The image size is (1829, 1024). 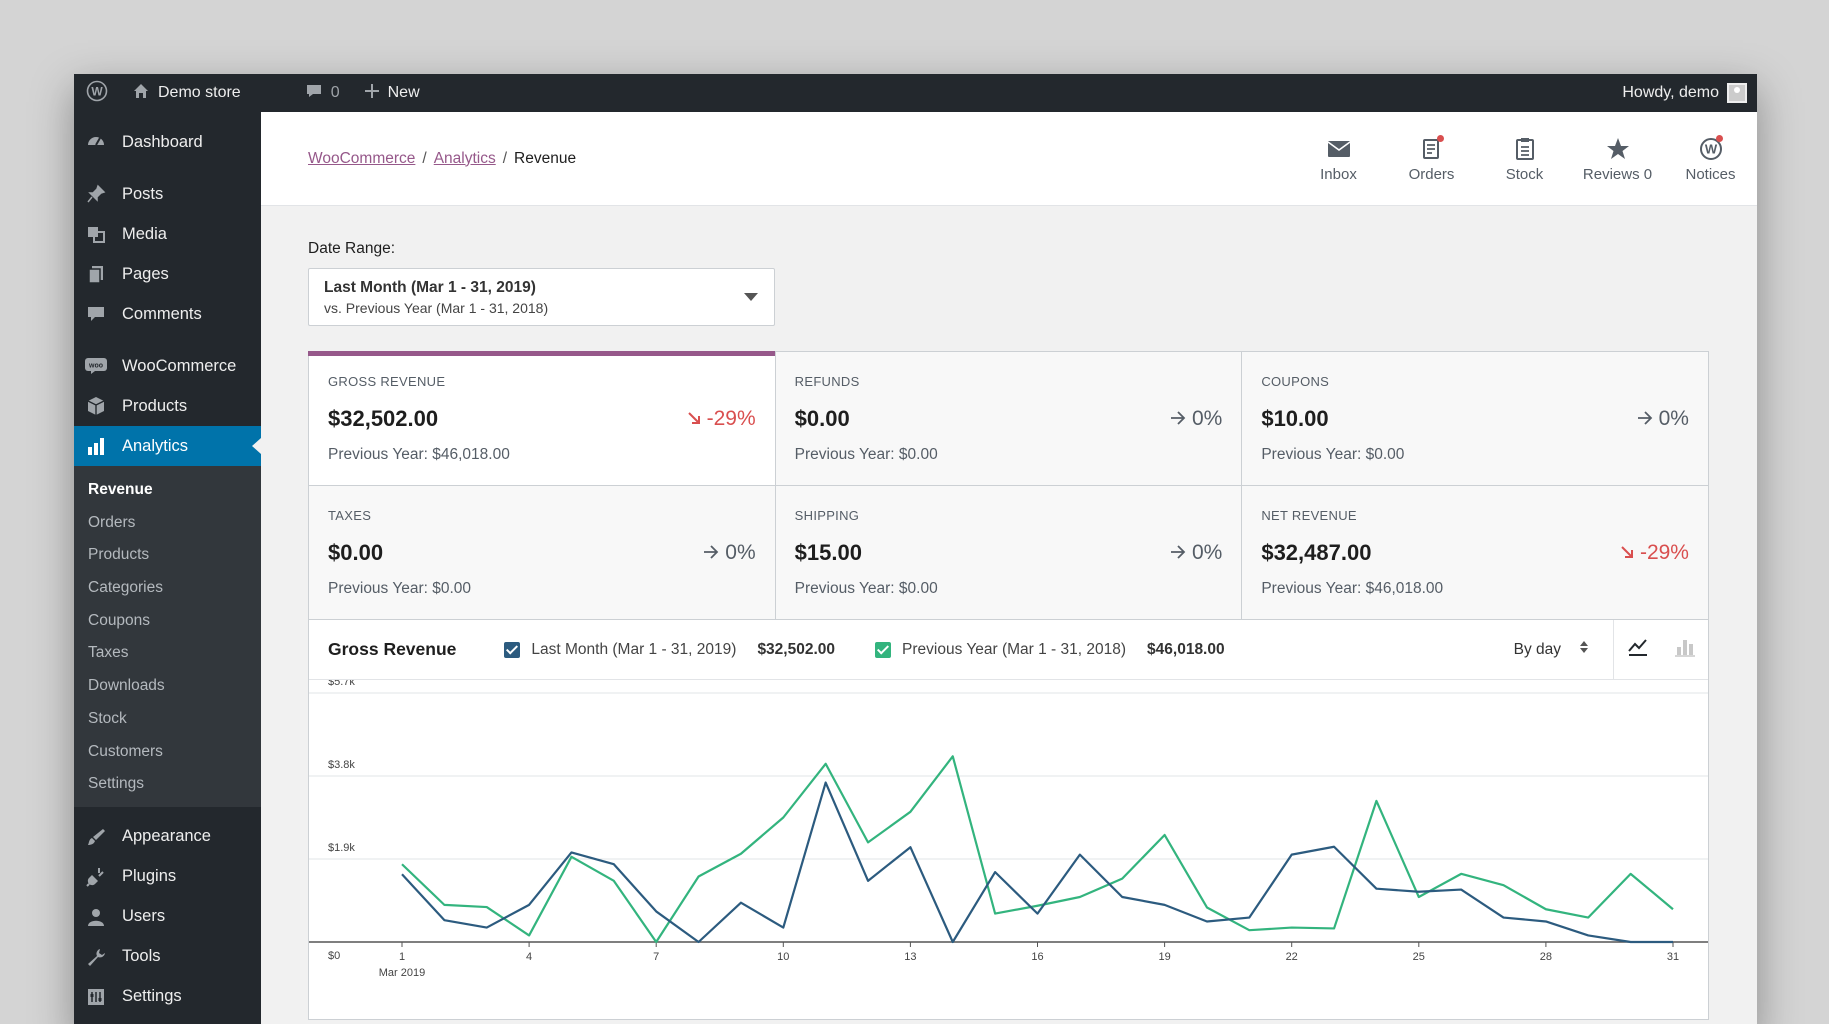 I want to click on arrow-down-right-icon, so click(x=1627, y=553).